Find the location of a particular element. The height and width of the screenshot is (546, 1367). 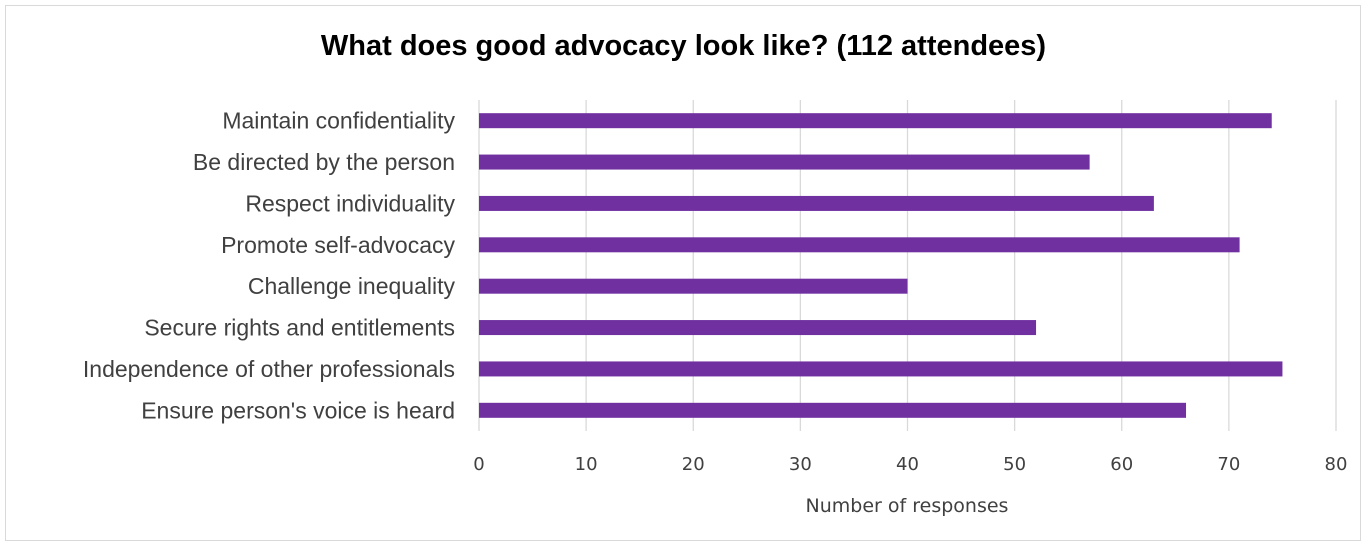

category-label: Be directed by the person is located at coordinates (324, 162).